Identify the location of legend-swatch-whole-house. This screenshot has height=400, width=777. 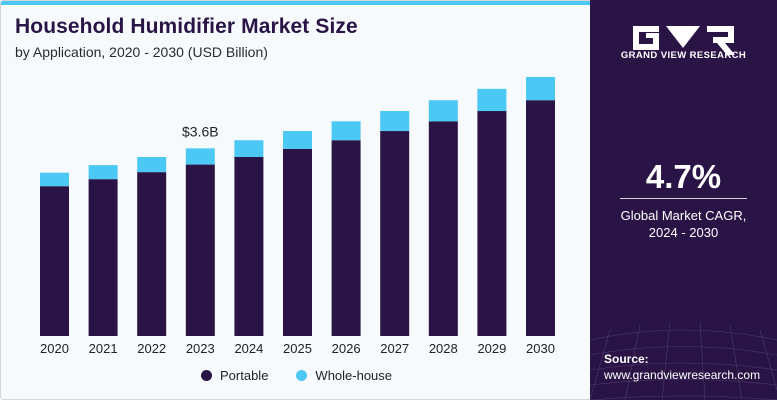
(302, 375).